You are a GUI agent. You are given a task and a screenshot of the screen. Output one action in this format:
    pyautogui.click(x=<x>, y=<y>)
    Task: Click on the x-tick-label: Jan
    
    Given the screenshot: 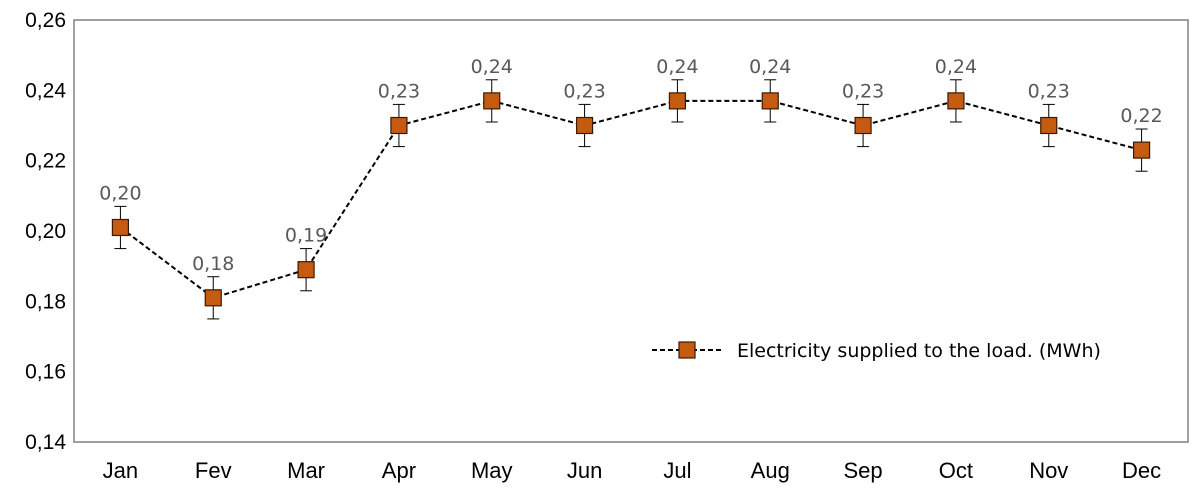 What is the action you would take?
    pyautogui.click(x=120, y=470)
    